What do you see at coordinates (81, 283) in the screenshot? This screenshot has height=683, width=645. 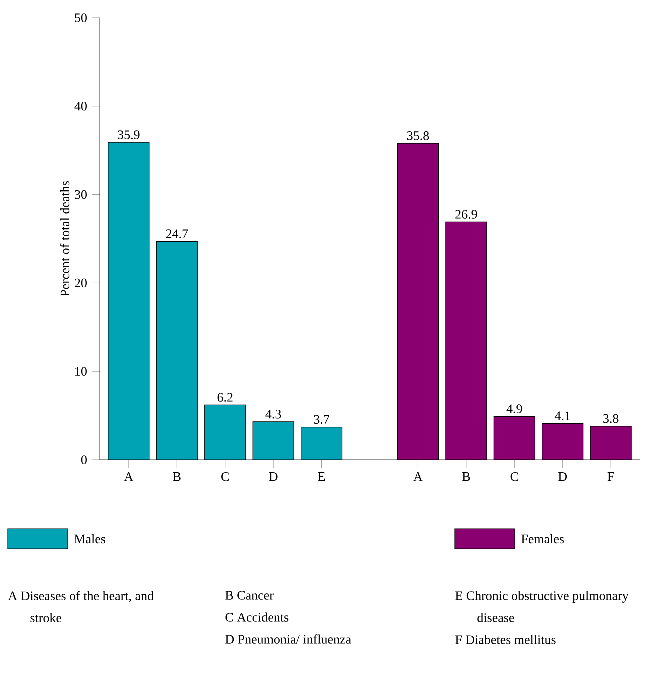 I see `y-tick-label: 20` at bounding box center [81, 283].